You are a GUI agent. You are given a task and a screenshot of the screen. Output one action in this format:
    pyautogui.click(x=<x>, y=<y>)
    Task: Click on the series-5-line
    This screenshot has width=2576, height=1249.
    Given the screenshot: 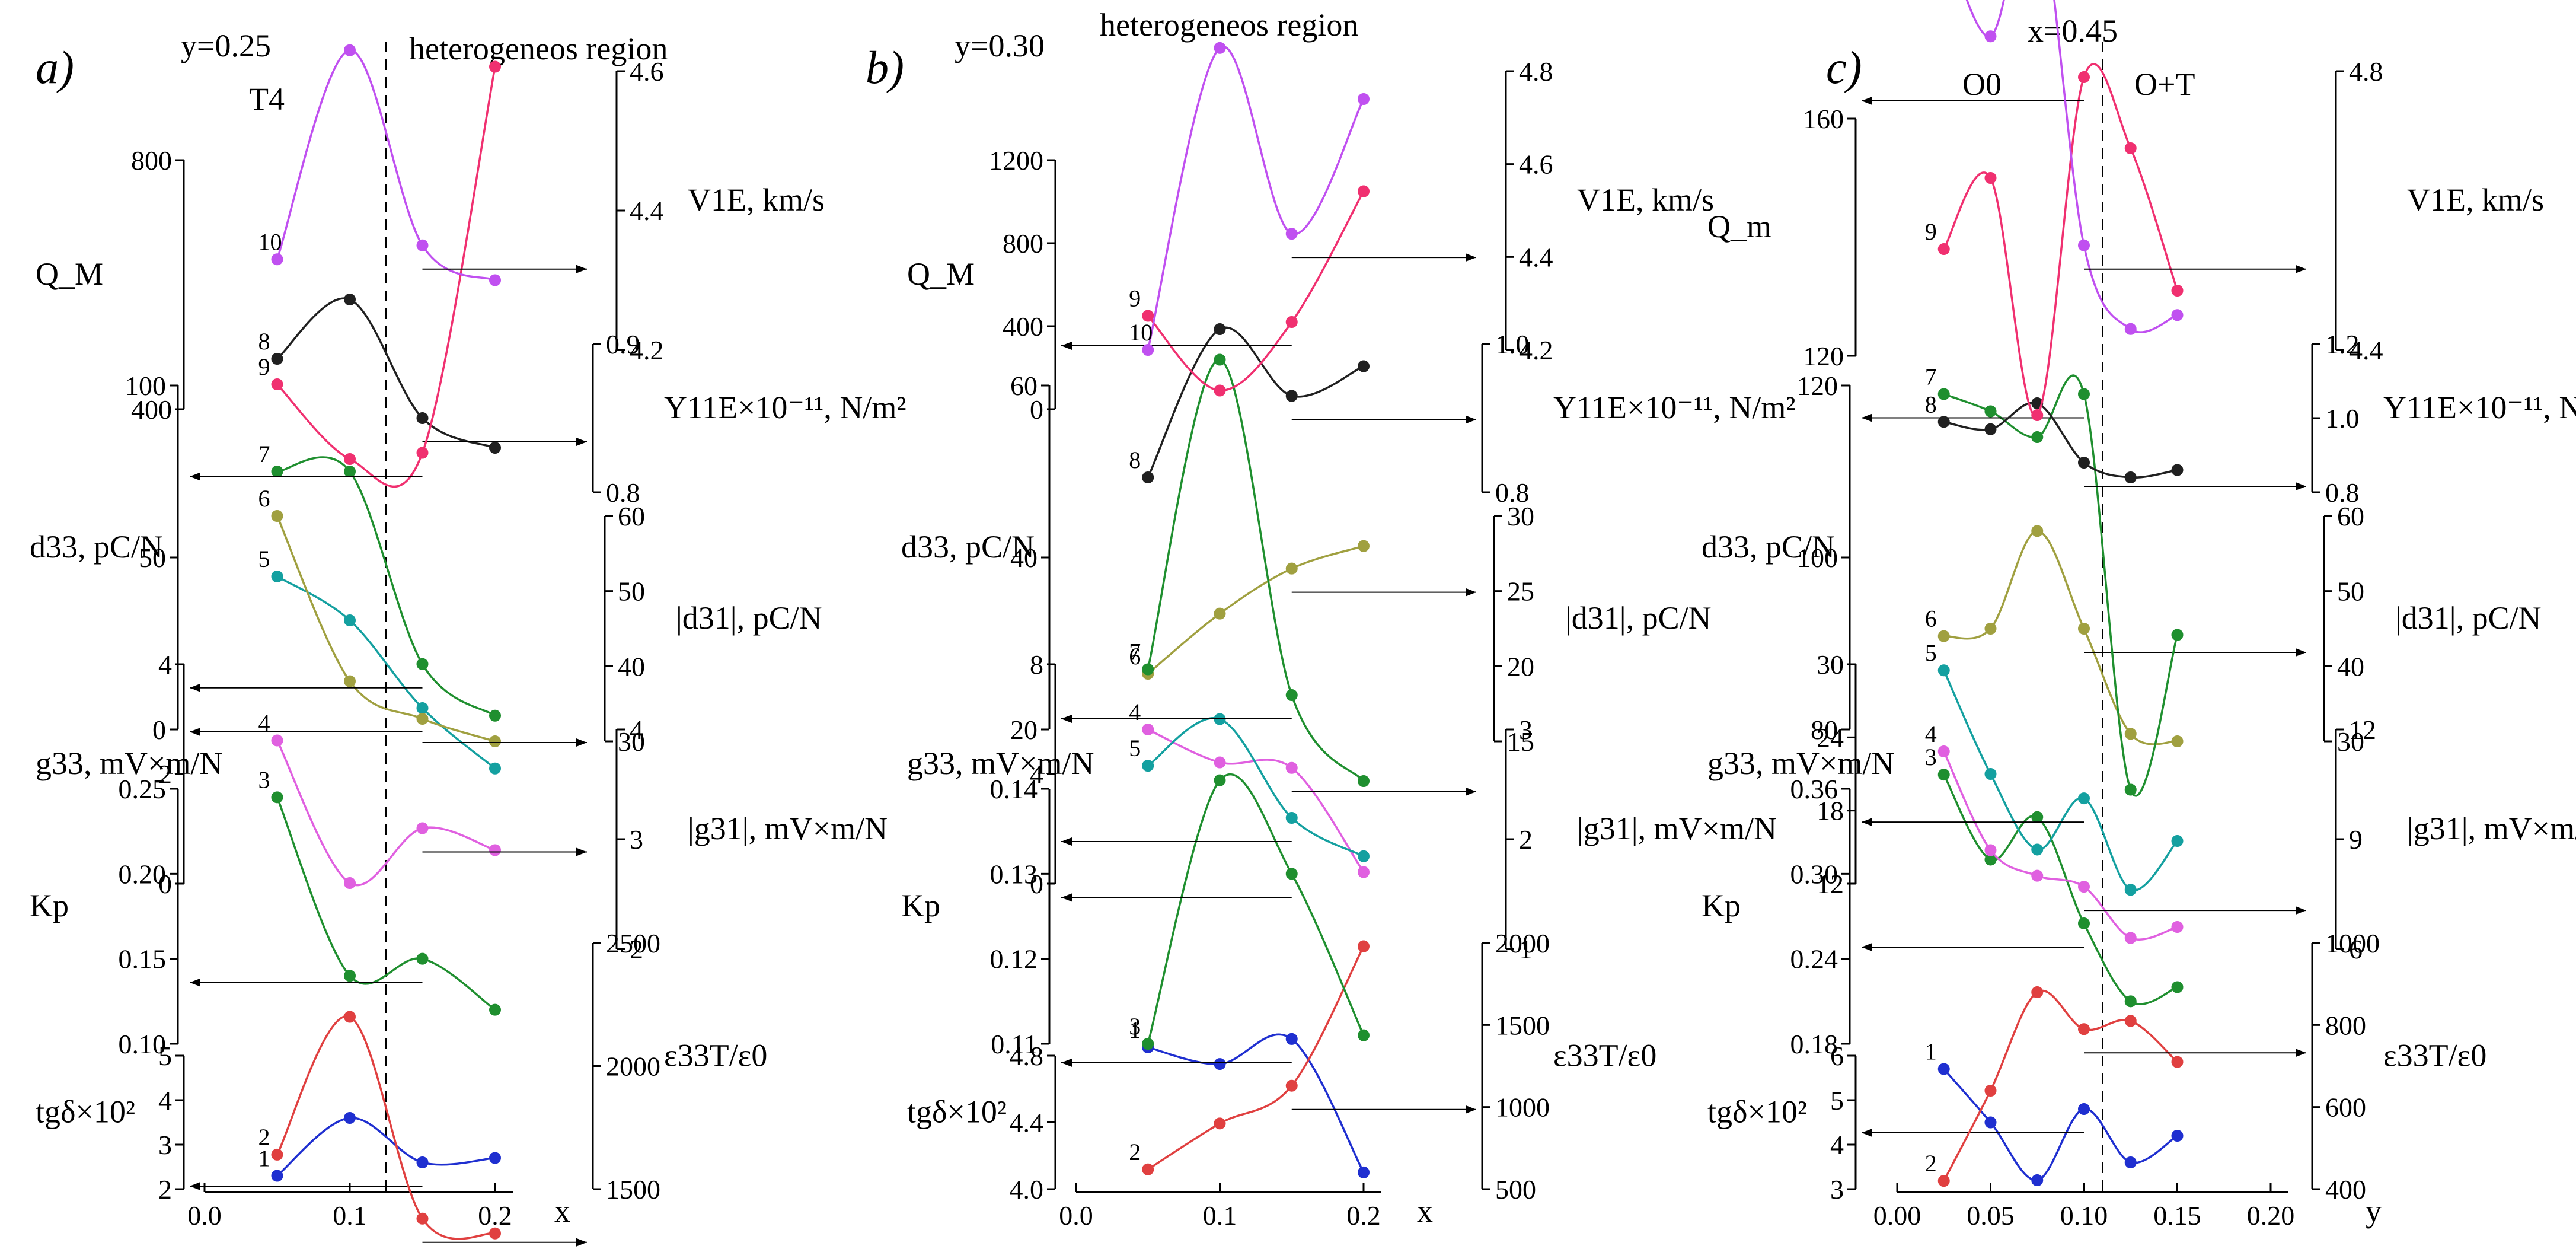 What is the action you would take?
    pyautogui.click(x=2060, y=781)
    